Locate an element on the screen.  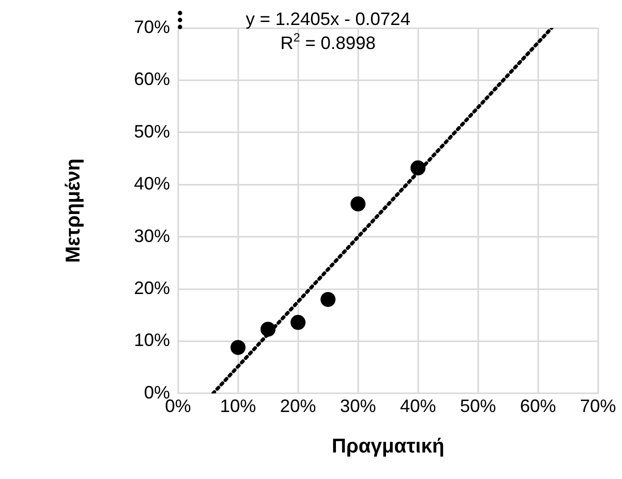
y-tick-label: 10% is located at coordinates (152, 340).